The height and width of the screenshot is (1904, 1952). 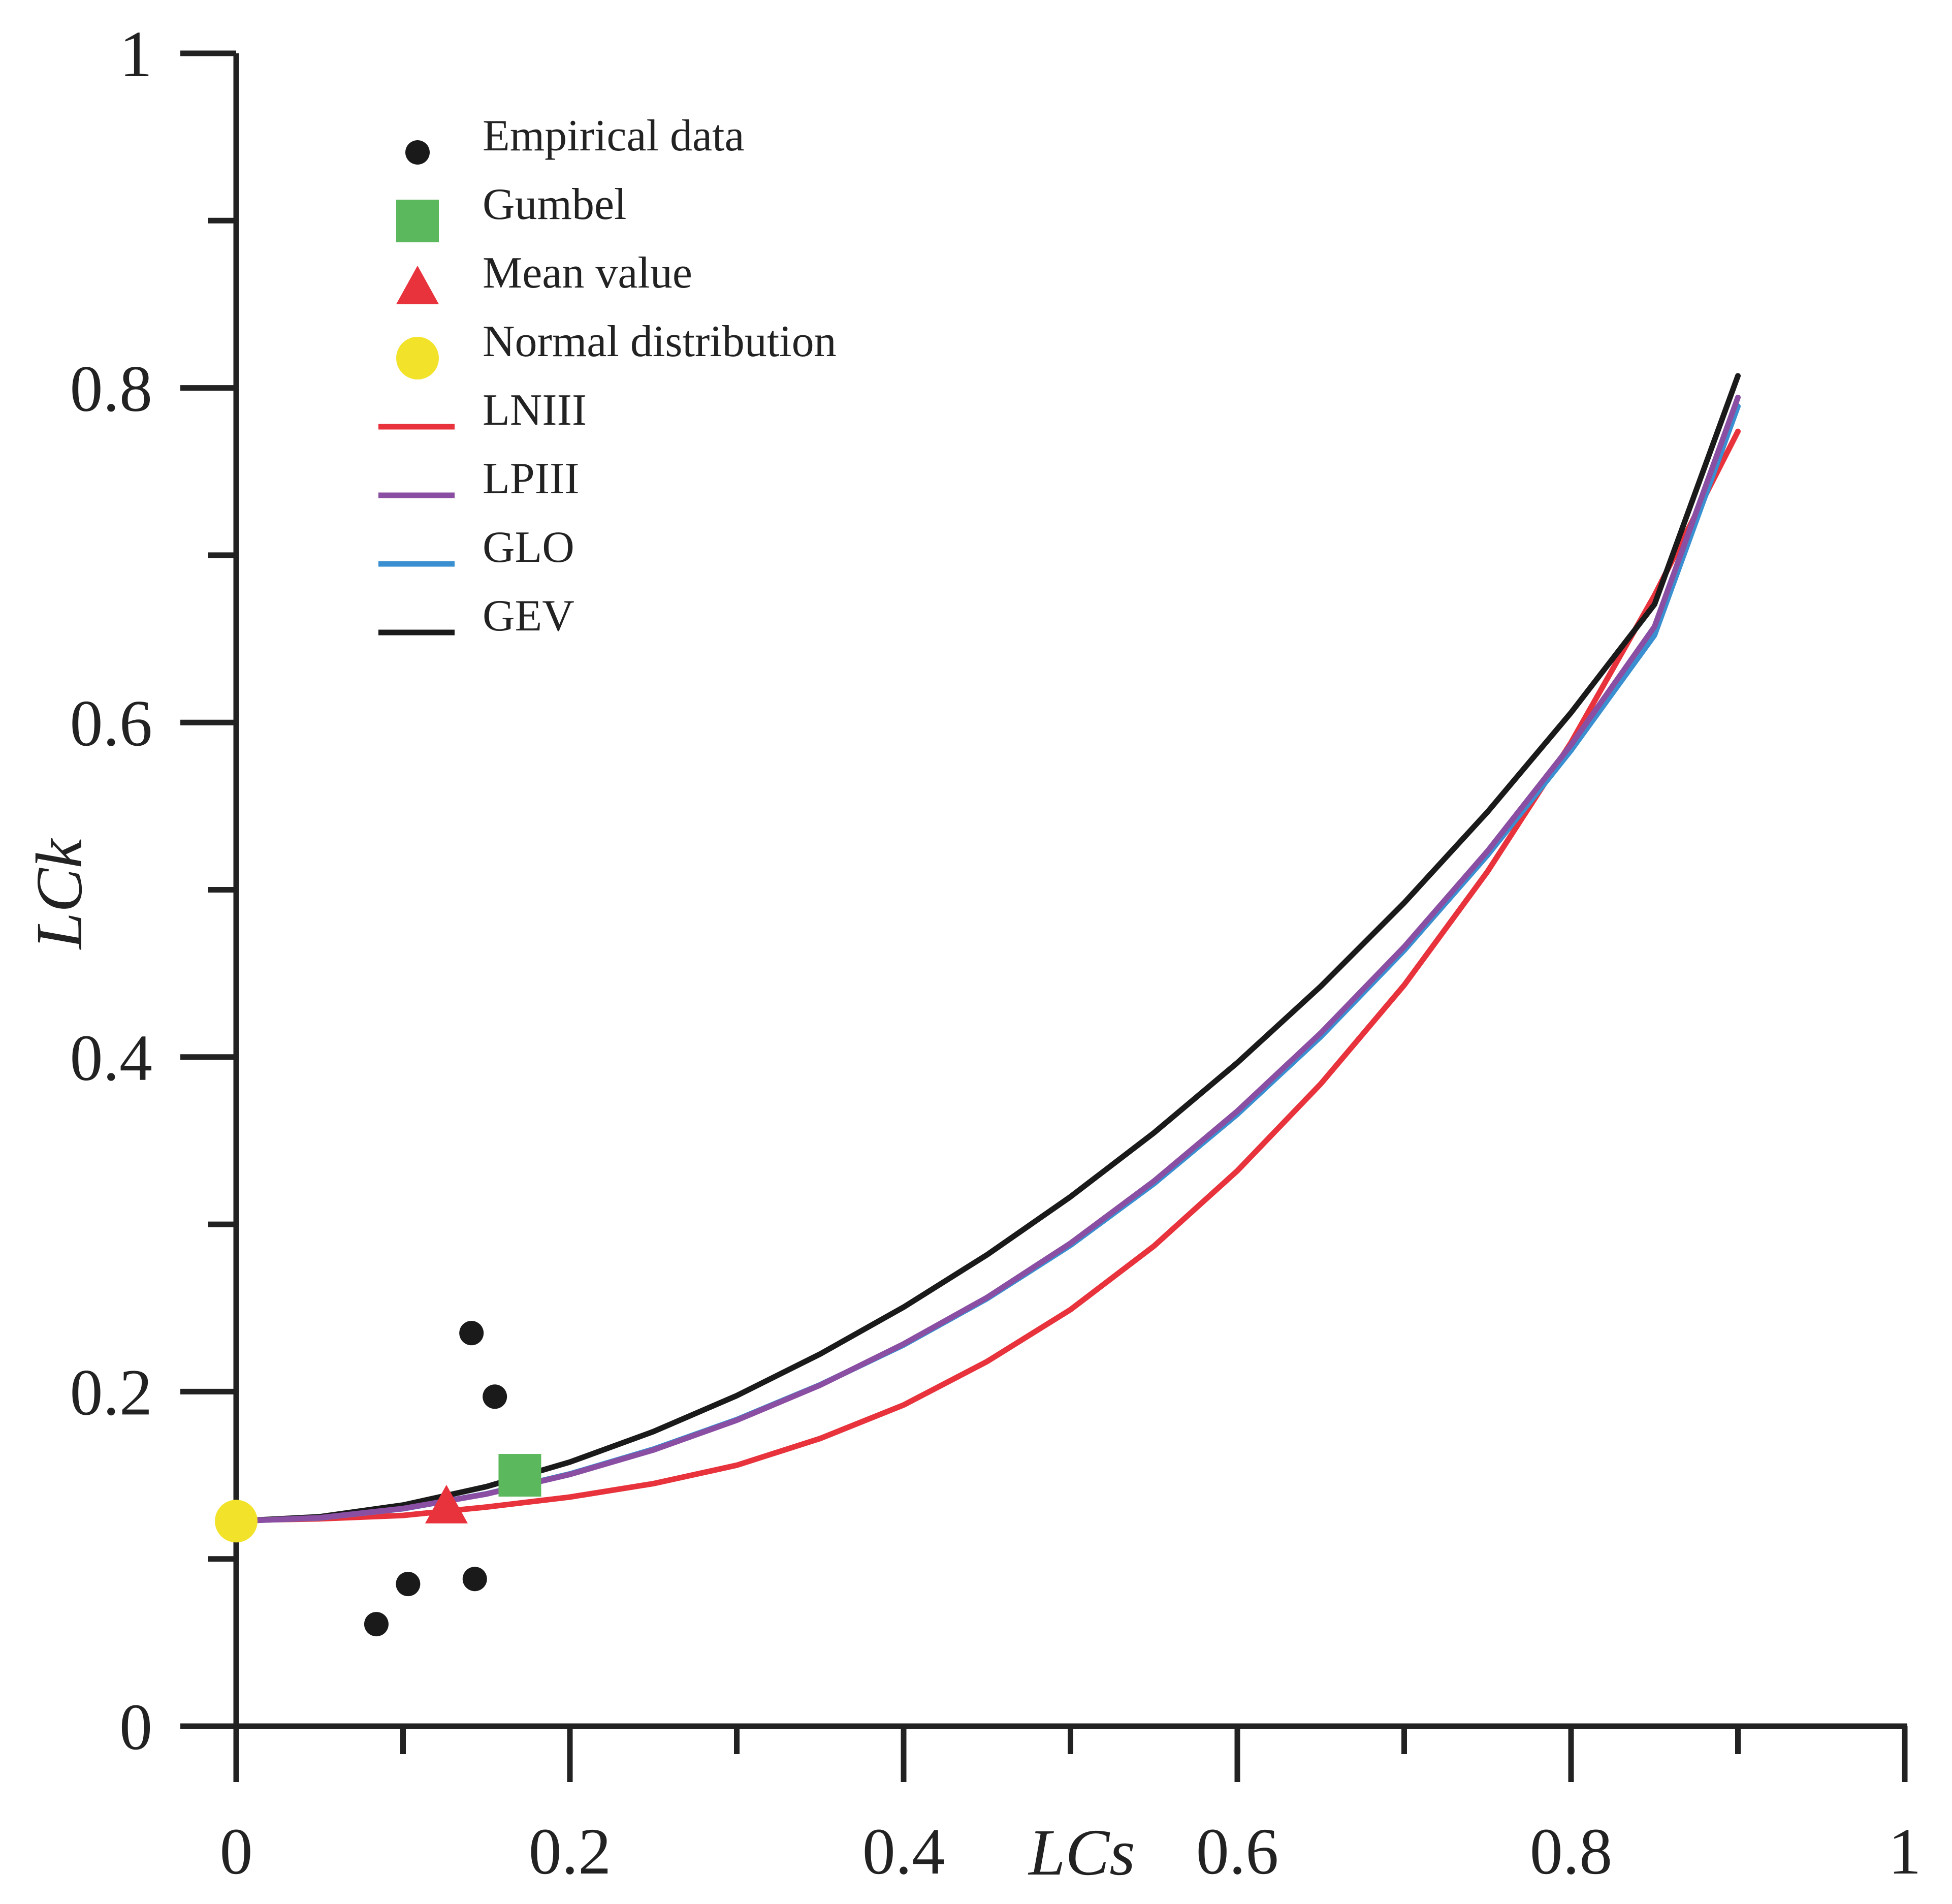 I want to click on y-tick-label: 1, so click(x=135, y=54).